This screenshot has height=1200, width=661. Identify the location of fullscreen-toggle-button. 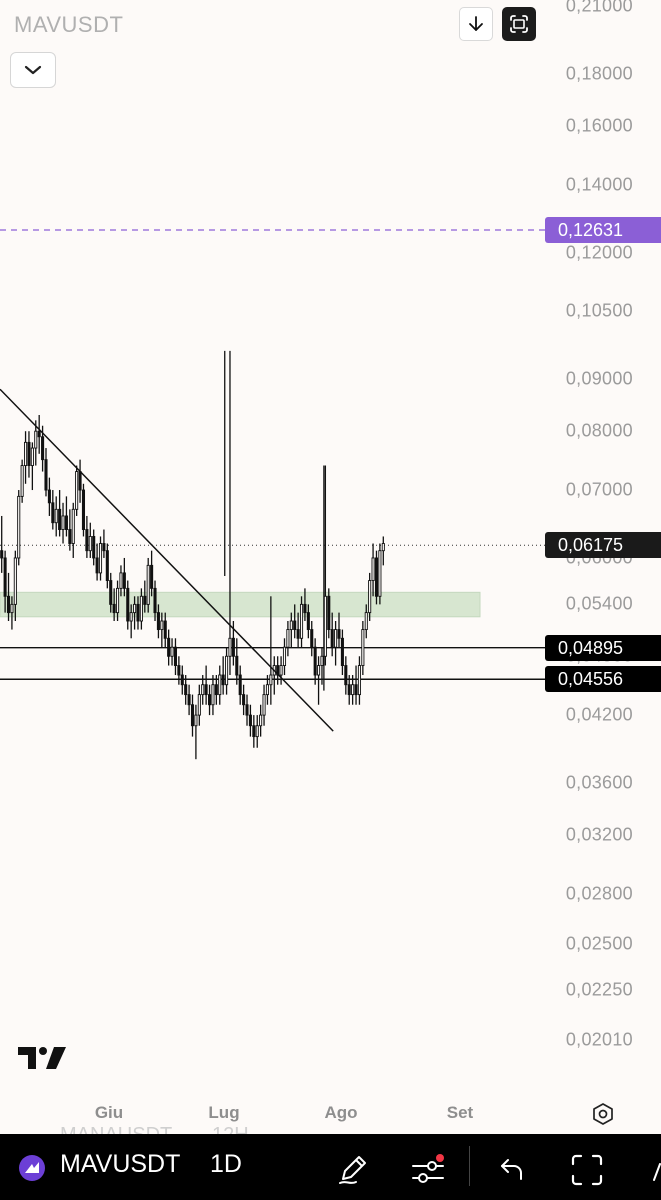
(519, 24).